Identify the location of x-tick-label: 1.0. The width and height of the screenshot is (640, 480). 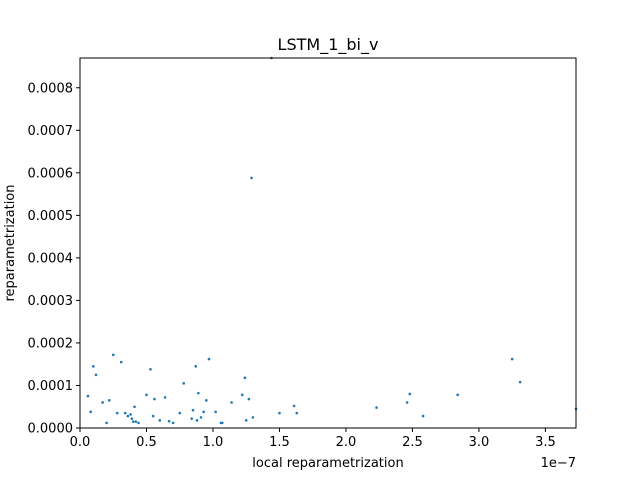
(213, 442).